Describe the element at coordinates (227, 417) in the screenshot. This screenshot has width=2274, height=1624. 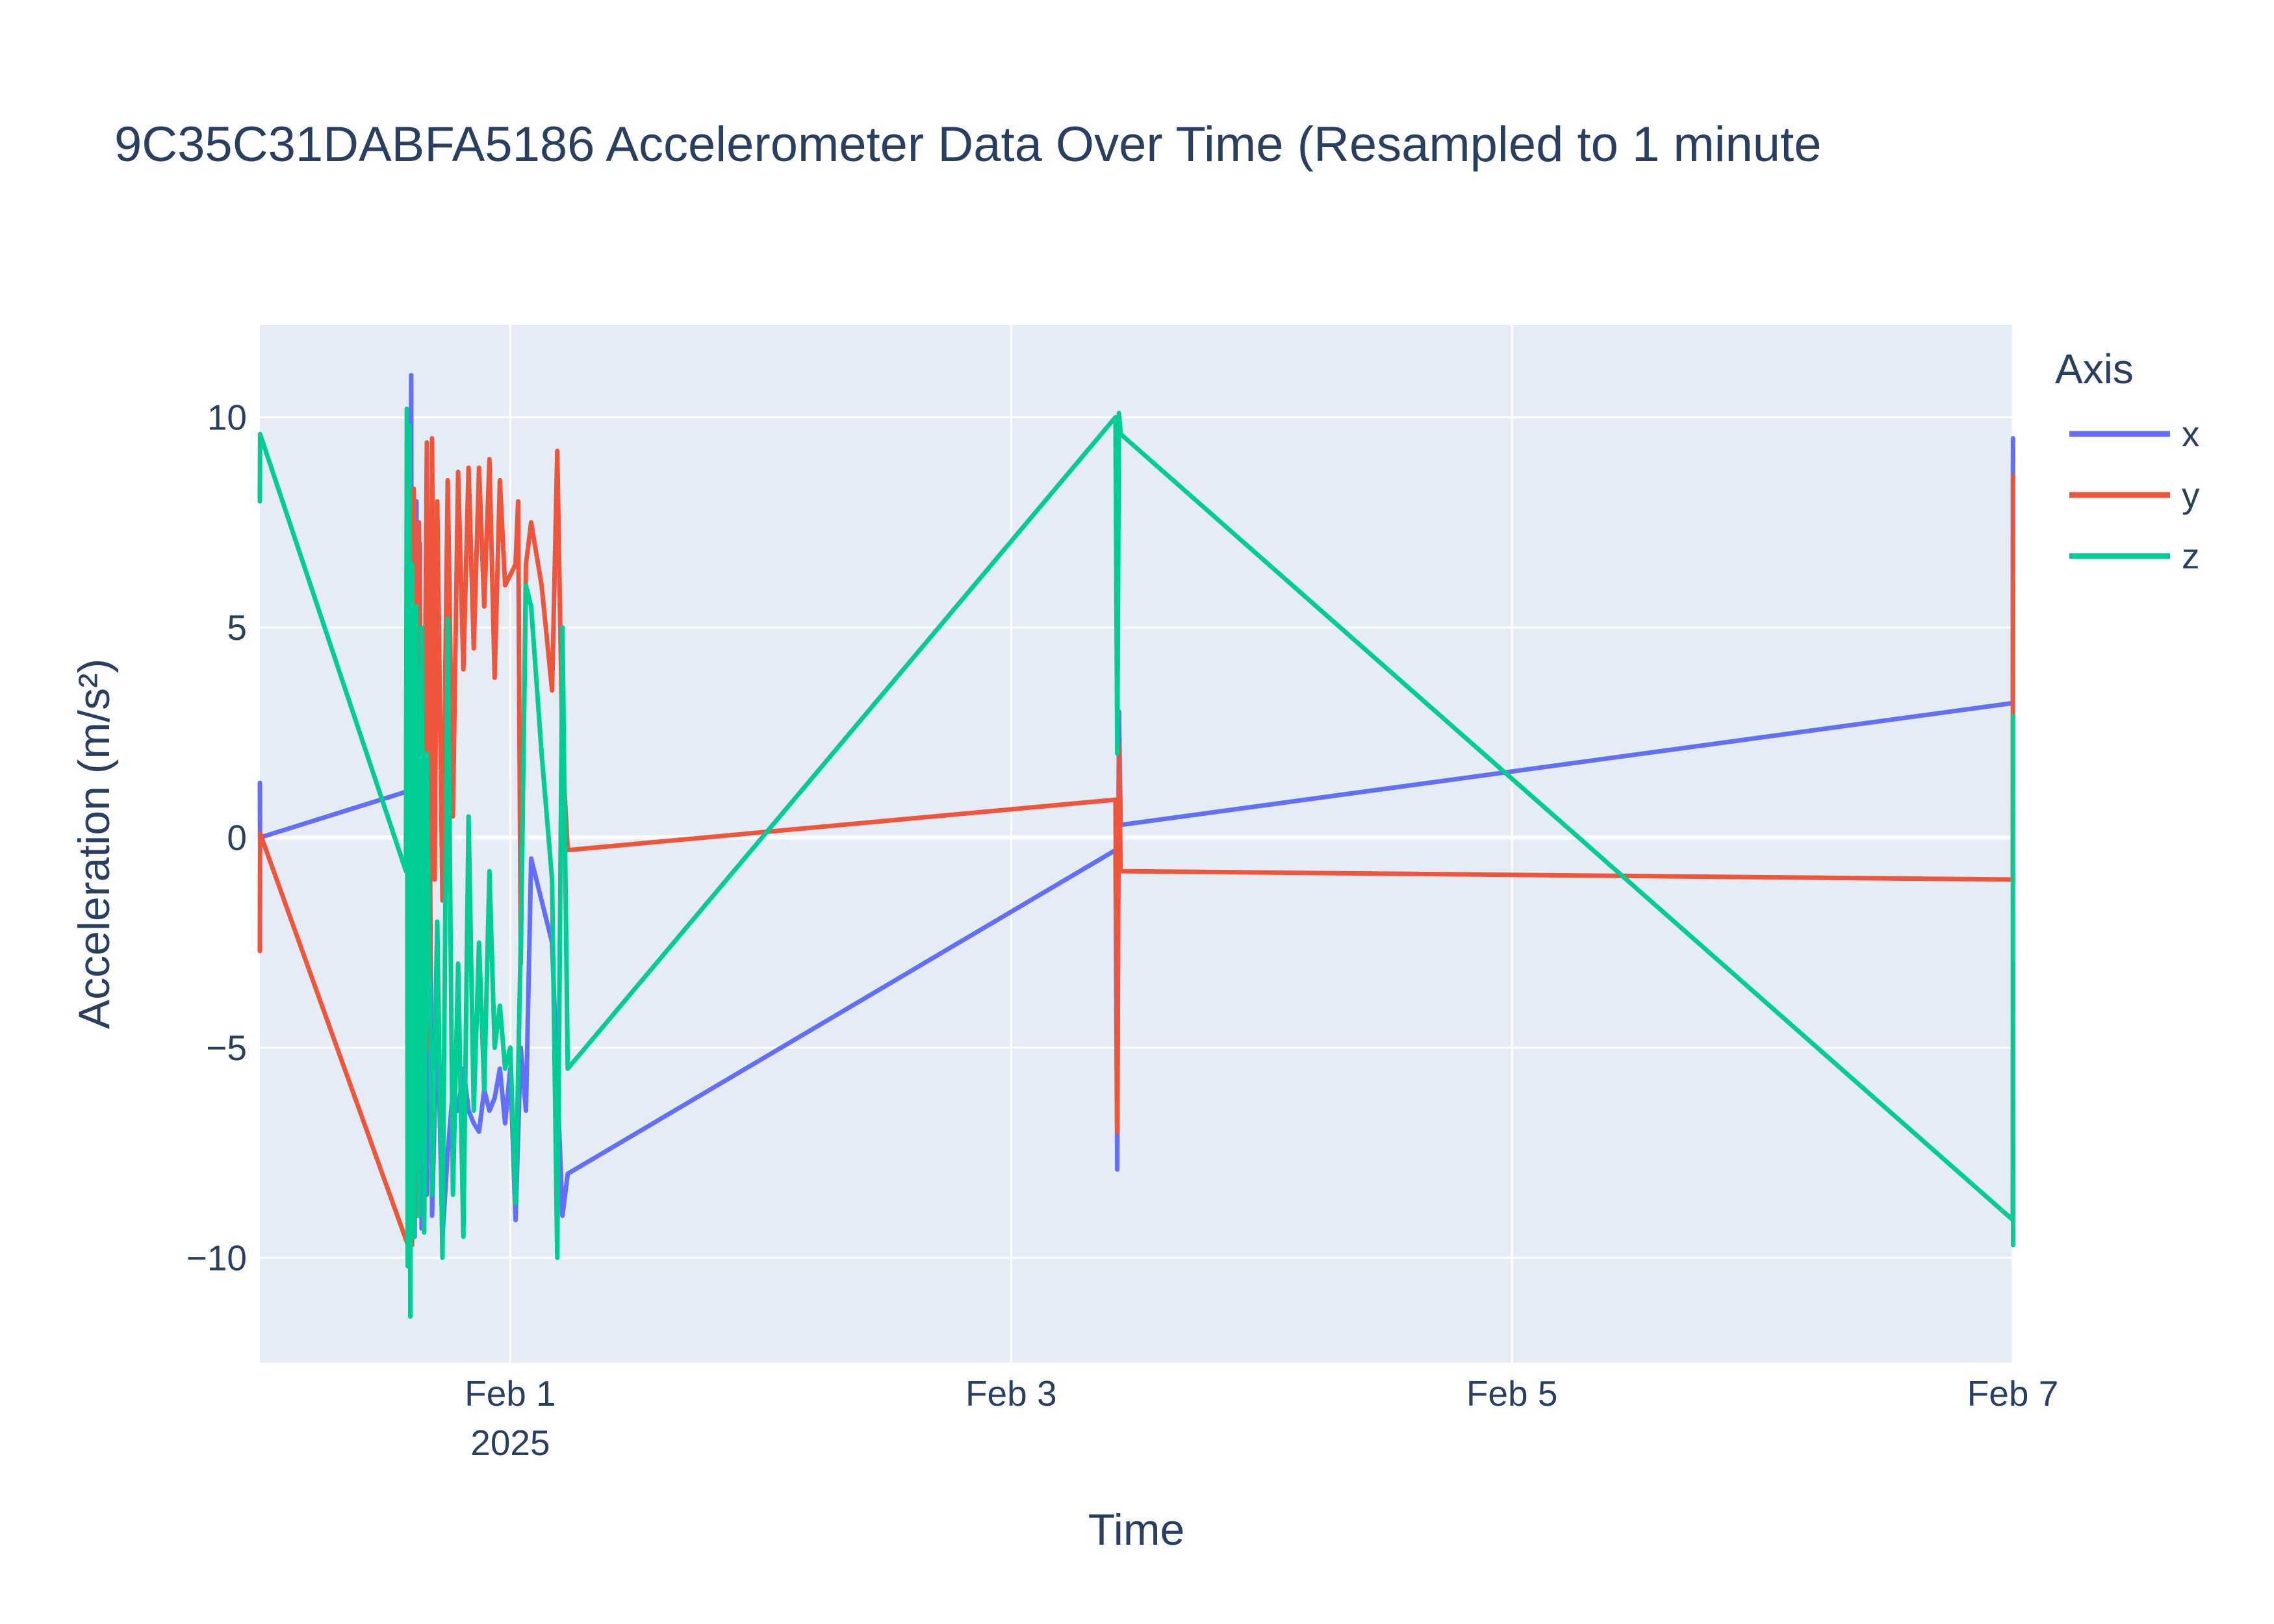
I see `y-tick-label: 10` at that location.